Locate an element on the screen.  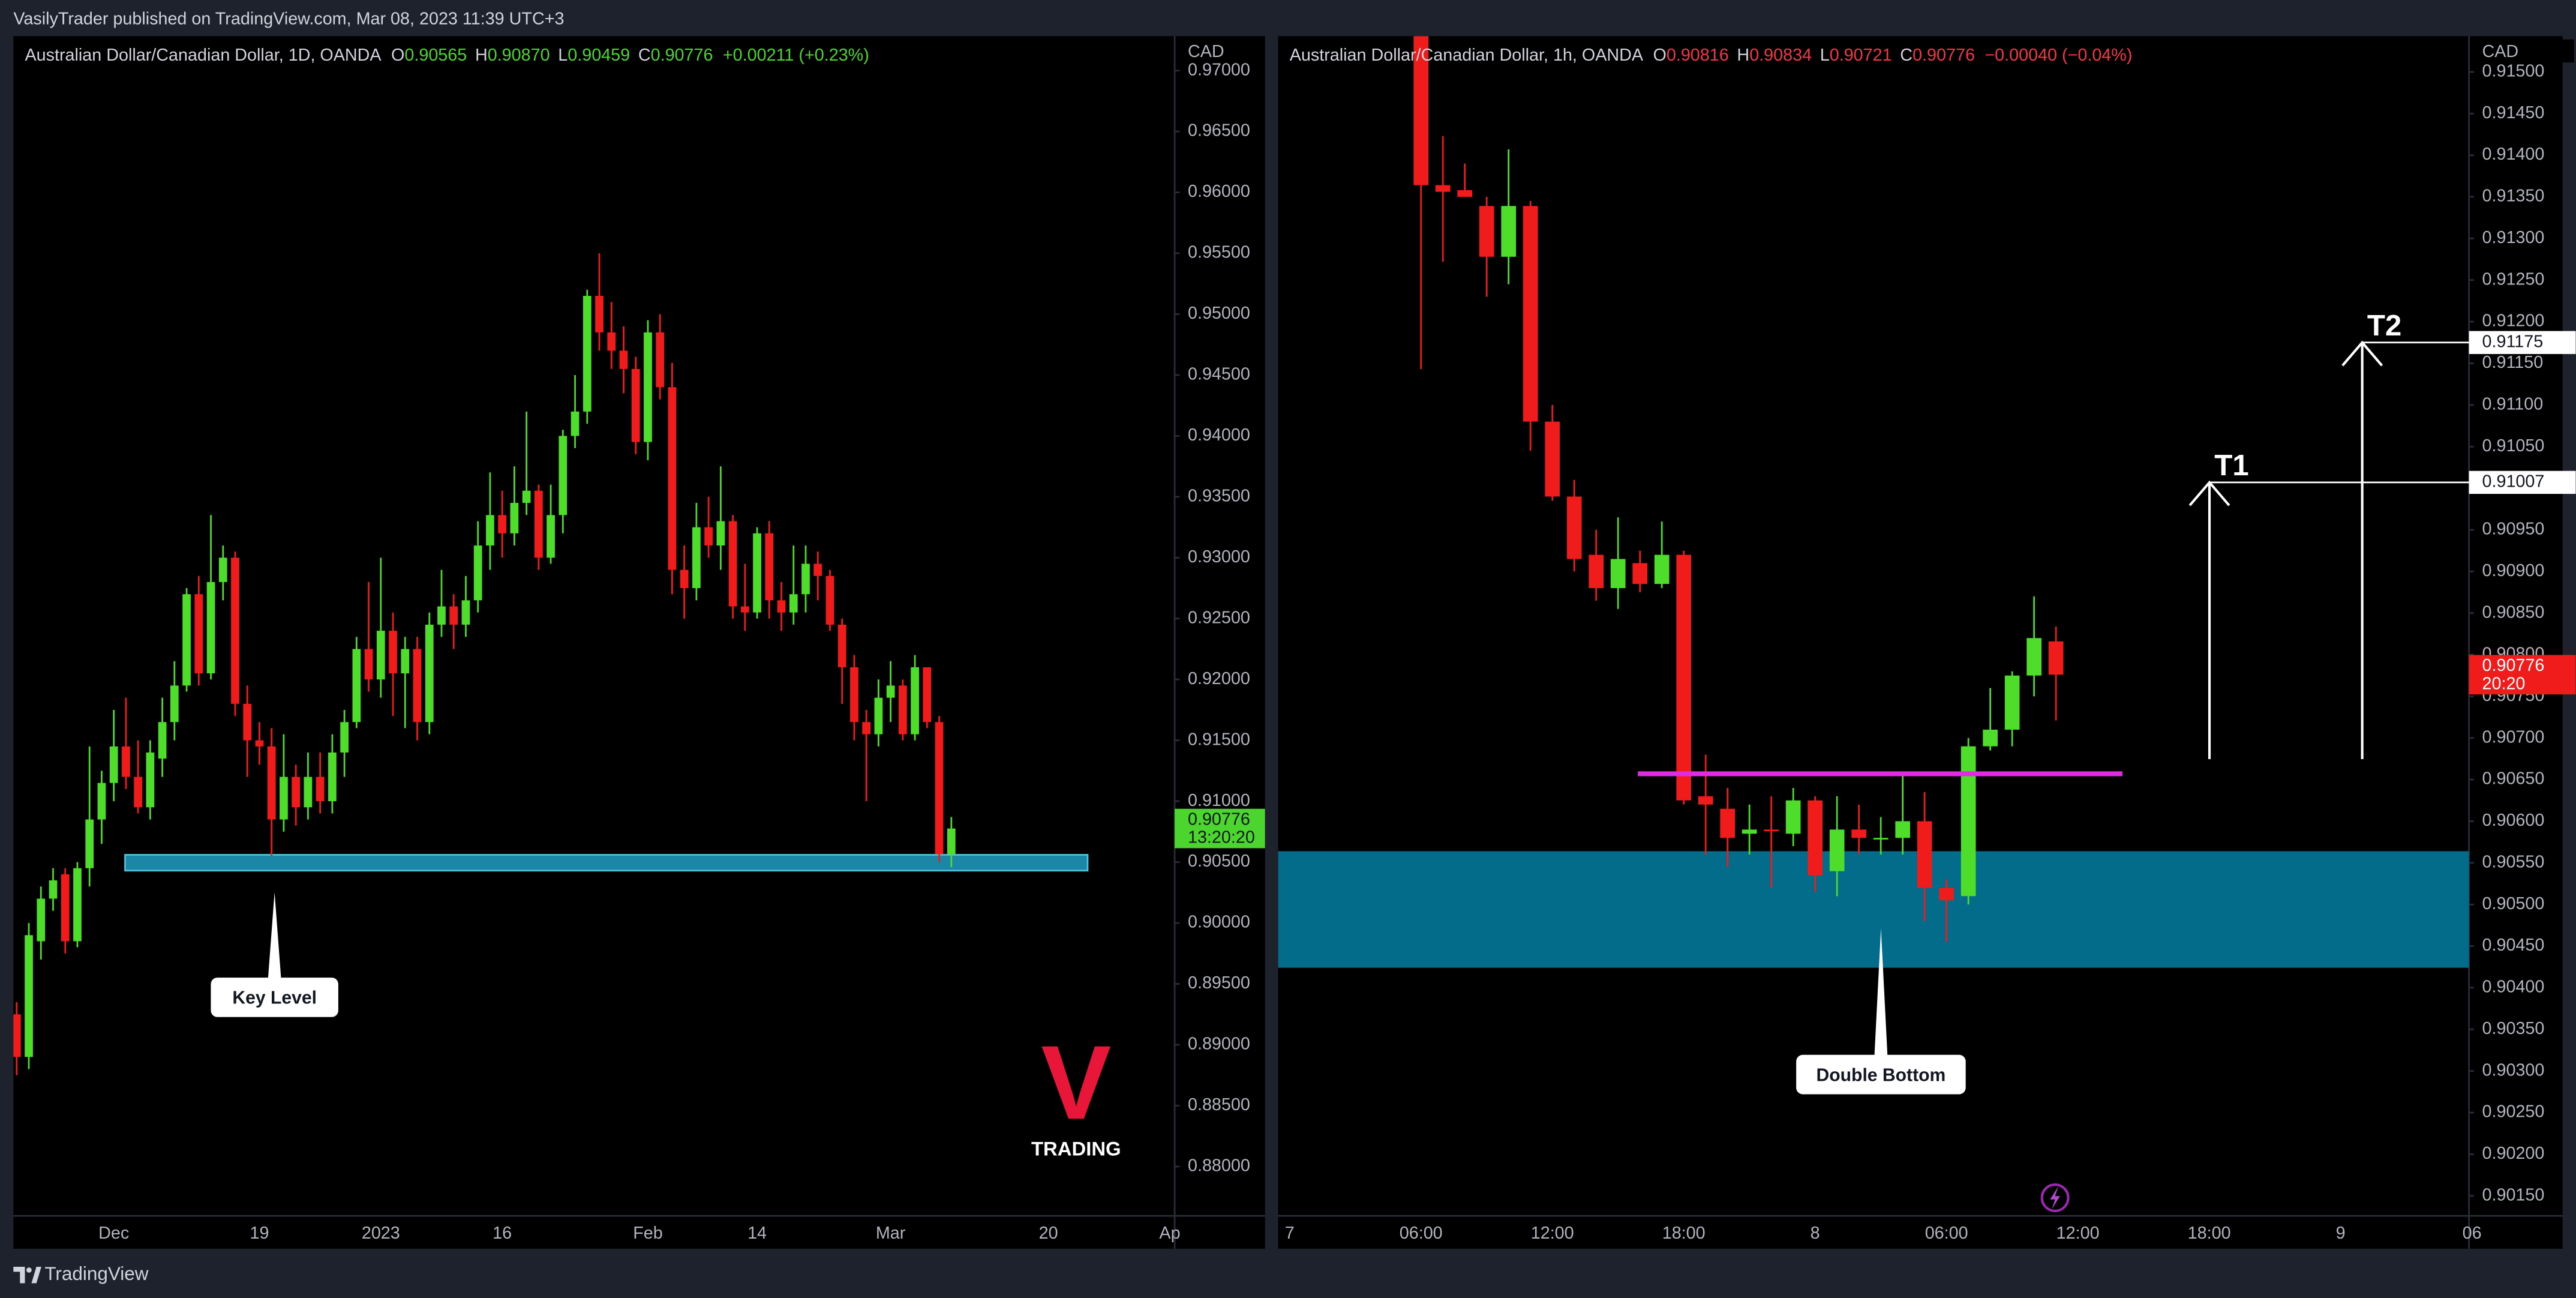
legend-value: 0.90459 is located at coordinates (599, 55).